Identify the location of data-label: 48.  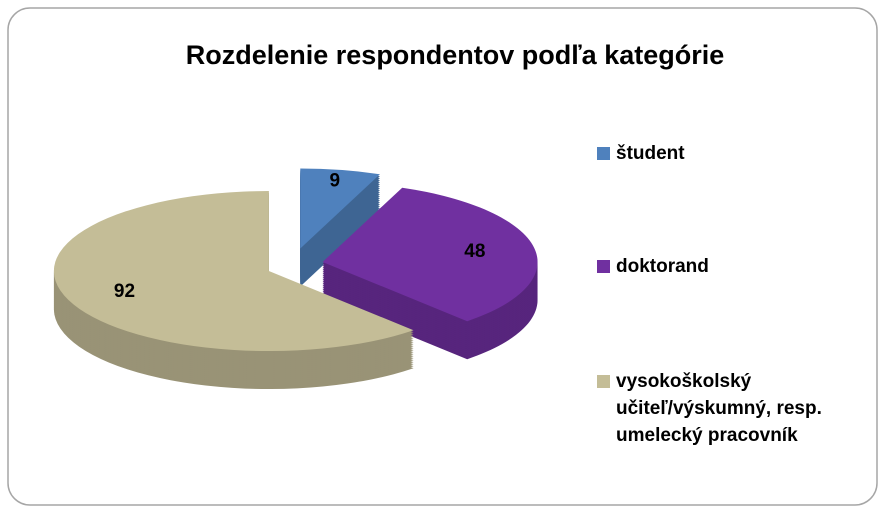
(474, 251).